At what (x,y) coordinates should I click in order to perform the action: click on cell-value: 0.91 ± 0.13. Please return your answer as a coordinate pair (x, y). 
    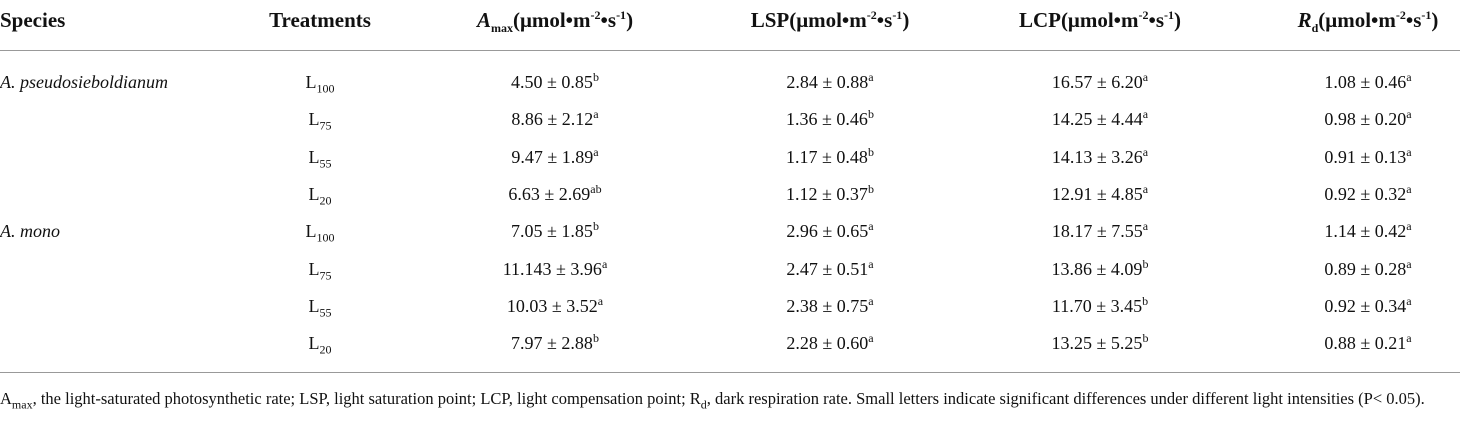
    Looking at the image, I should click on (1365, 156).